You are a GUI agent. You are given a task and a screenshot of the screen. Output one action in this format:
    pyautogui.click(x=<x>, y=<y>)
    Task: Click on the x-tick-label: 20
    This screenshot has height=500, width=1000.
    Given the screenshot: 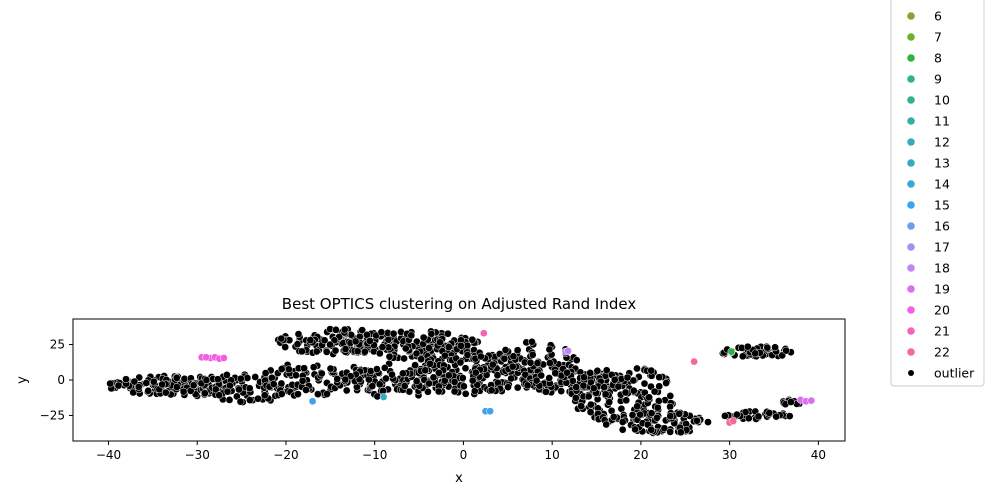 What is the action you would take?
    pyautogui.click(x=640, y=455)
    